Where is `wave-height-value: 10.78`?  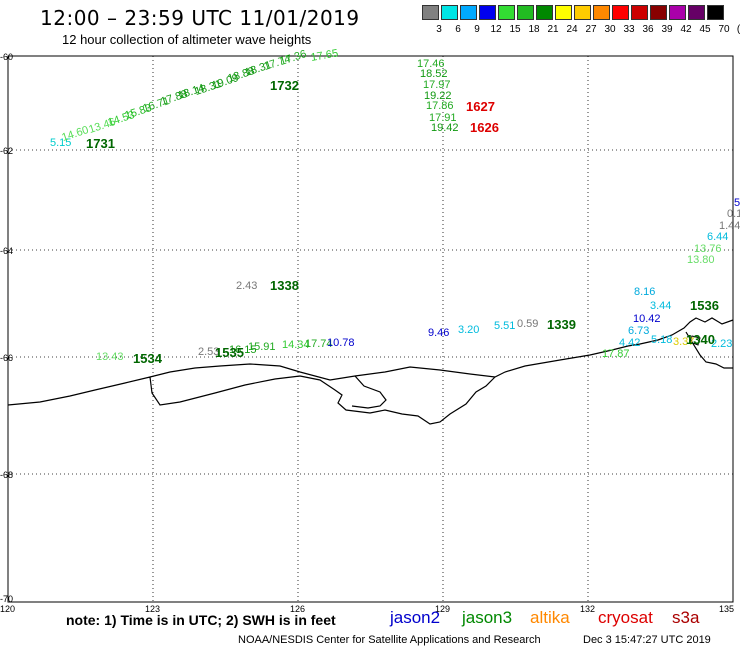 wave-height-value: 10.78 is located at coordinates (341, 343).